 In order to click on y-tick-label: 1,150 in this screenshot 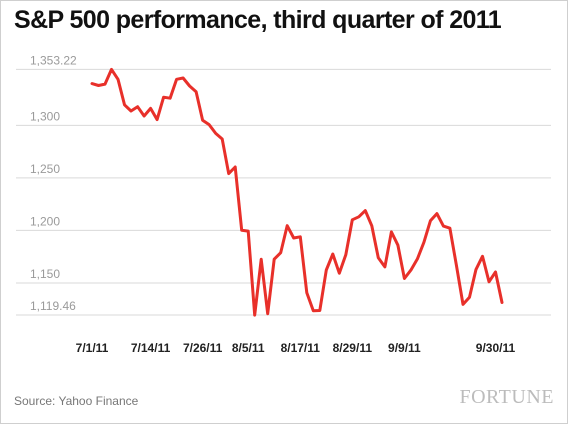, I will do `click(45, 274)`.